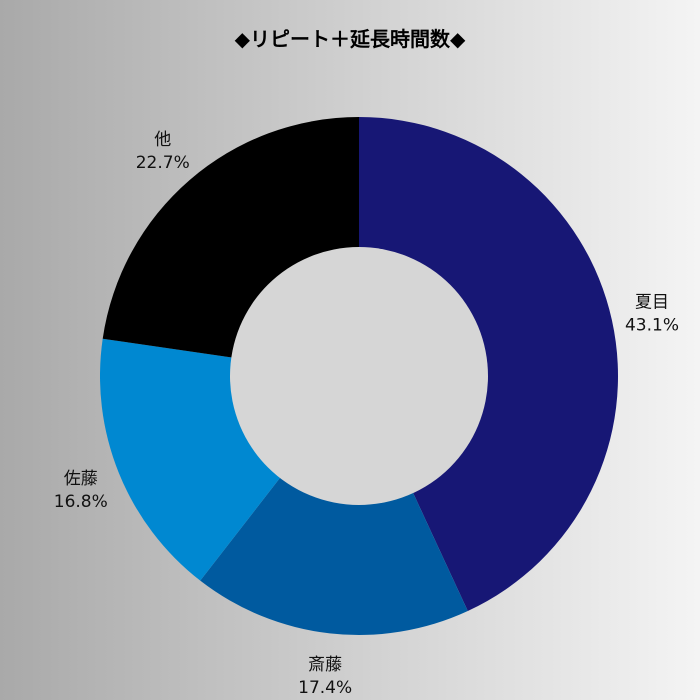 This screenshot has height=700, width=700. What do you see at coordinates (350, 39) in the screenshot?
I see `chart-title: ◆リピート＋延長時間数◆` at bounding box center [350, 39].